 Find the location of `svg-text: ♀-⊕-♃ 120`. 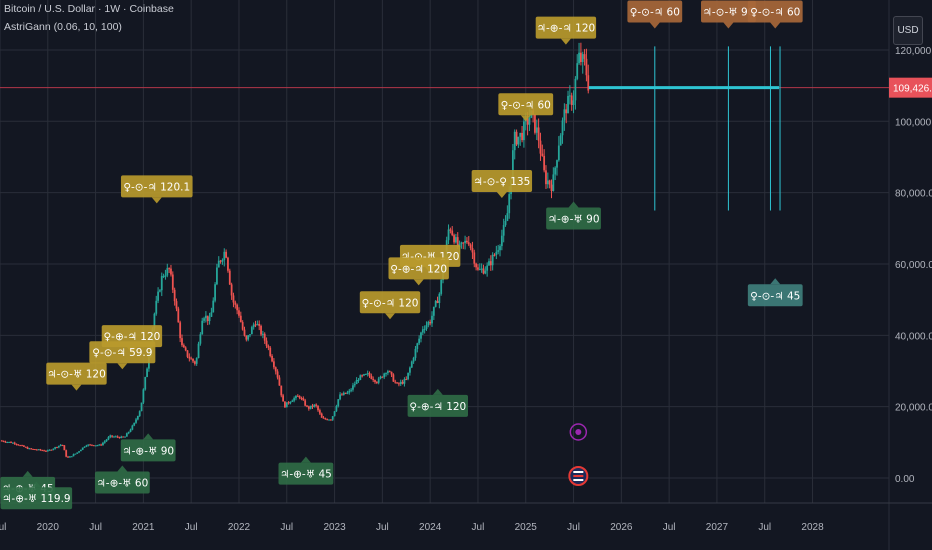

svg-text: ♀-⊕-♃ 120 is located at coordinates (437, 407).